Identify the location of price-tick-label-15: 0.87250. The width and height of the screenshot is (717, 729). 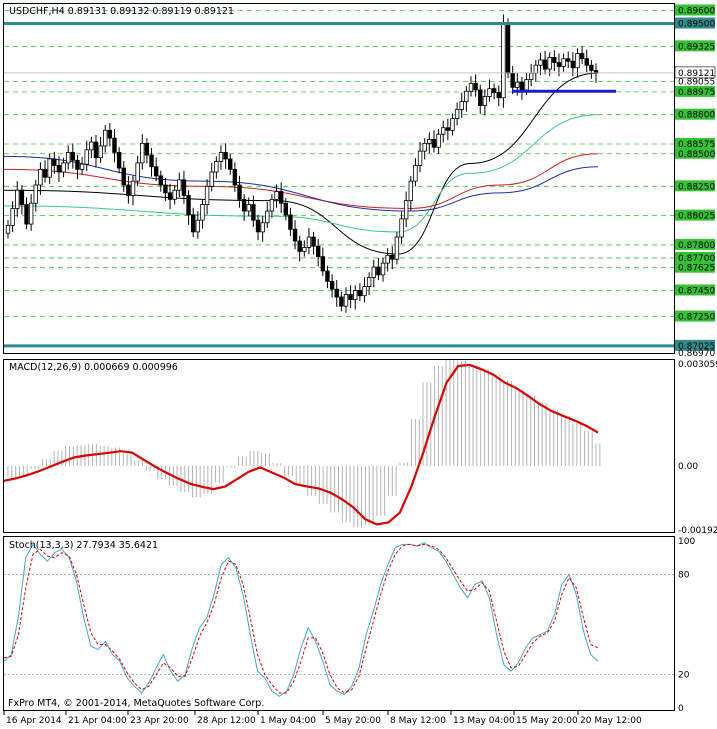
(696, 318).